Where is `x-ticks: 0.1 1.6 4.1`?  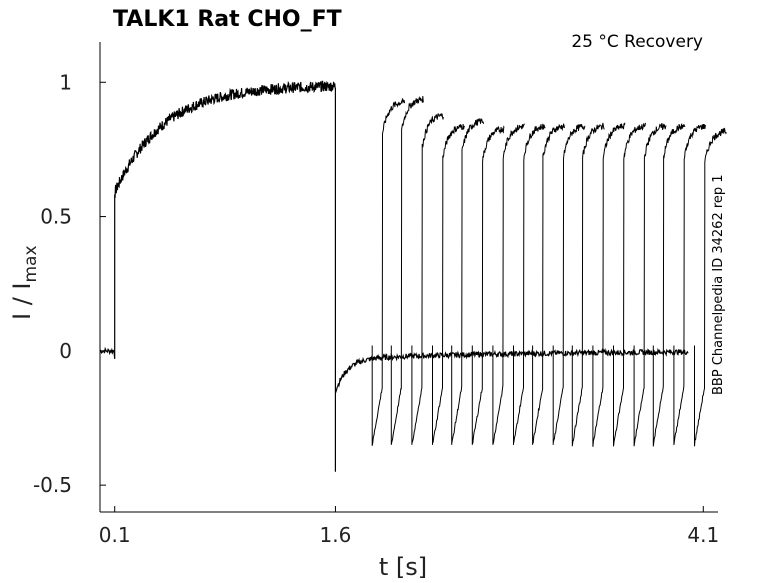 x-ticks: 0.1 1.6 4.1 is located at coordinates (409, 526).